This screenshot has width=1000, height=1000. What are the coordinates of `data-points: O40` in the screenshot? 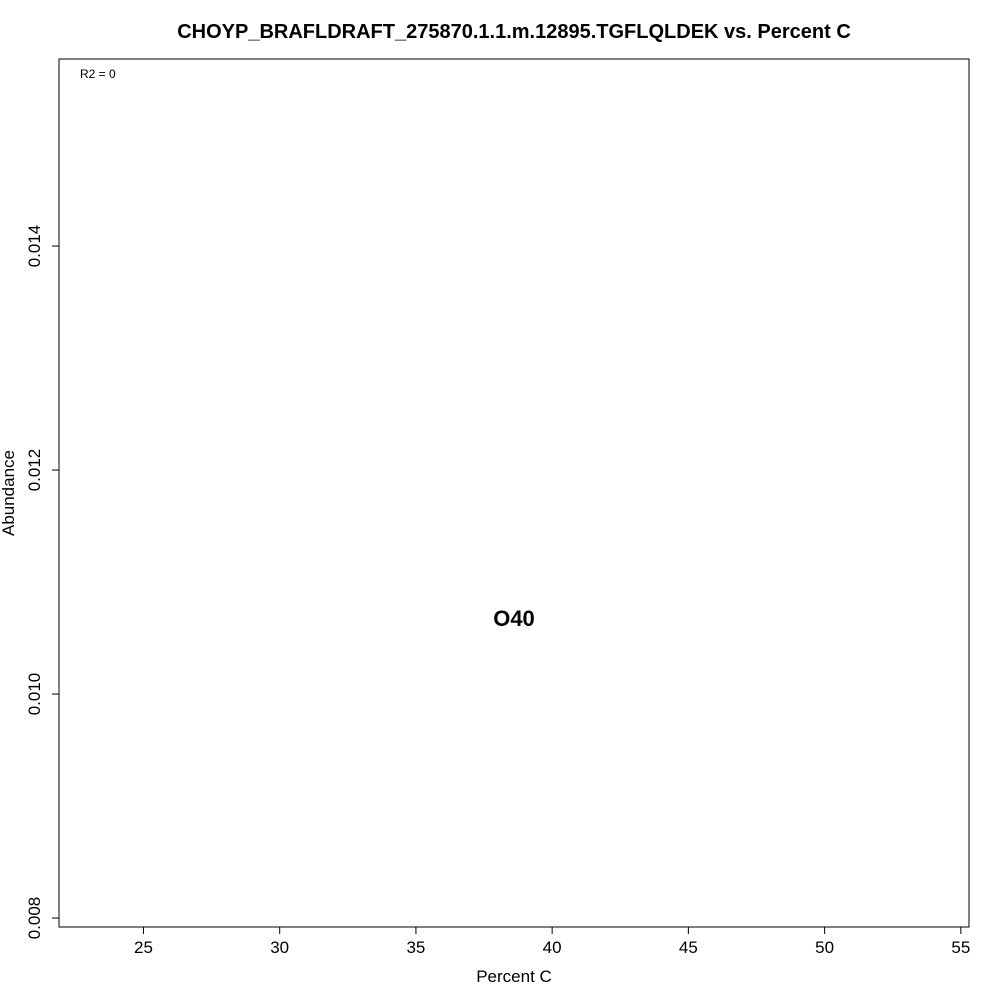 It's located at (514, 618).